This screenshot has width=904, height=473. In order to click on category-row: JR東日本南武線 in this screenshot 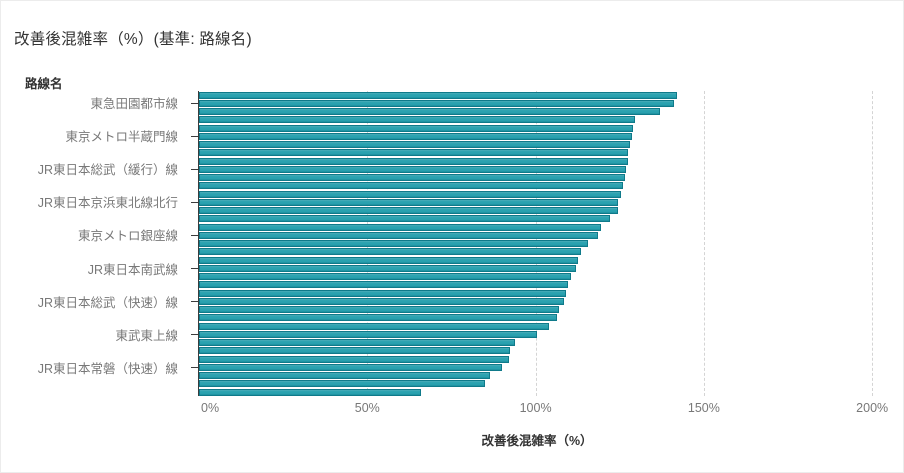, I will do `click(96, 269)`.